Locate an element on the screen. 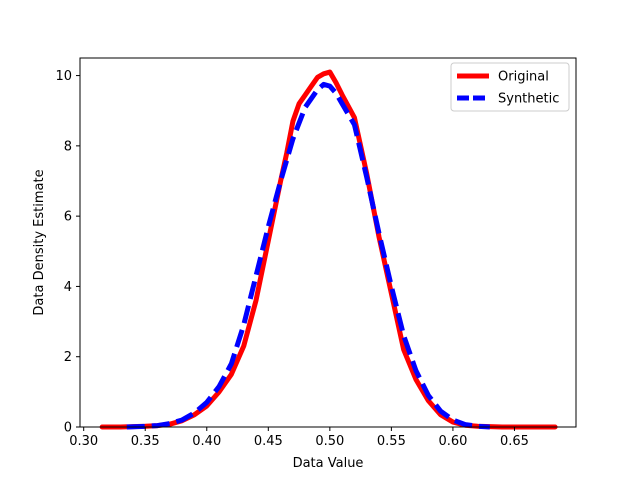 This screenshot has width=640, height=484. legend-label-original: Original is located at coordinates (523, 77).